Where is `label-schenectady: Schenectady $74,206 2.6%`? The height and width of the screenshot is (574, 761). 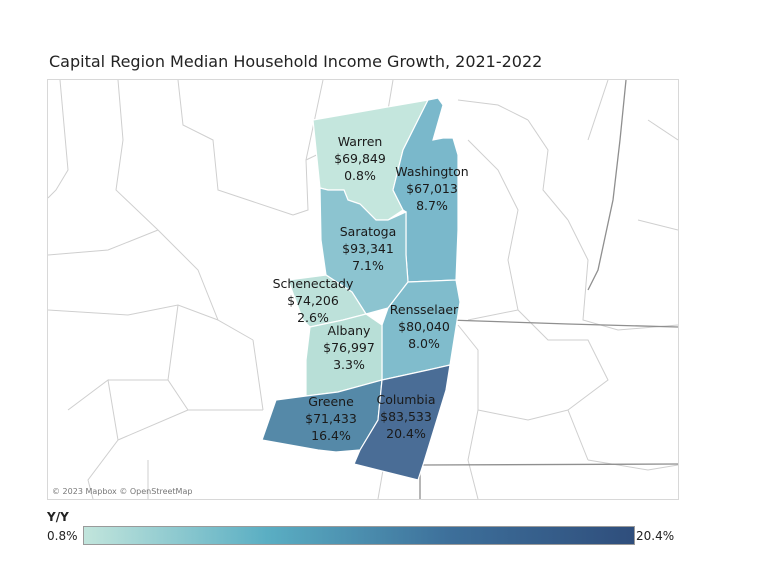
label-schenectady: Schenectady $74,206 2.6% is located at coordinates (313, 300).